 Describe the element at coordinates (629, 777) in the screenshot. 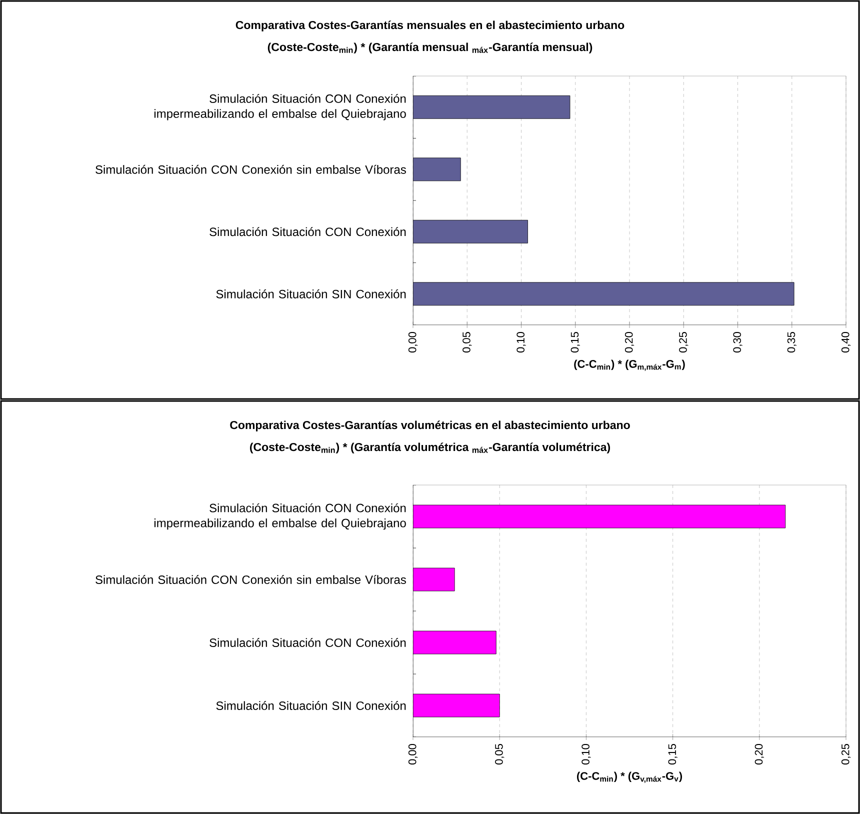

I see `x-axis-title: (C-C$_{min}$) * (G$_{v,máx}$-G$_{v}$)` at that location.